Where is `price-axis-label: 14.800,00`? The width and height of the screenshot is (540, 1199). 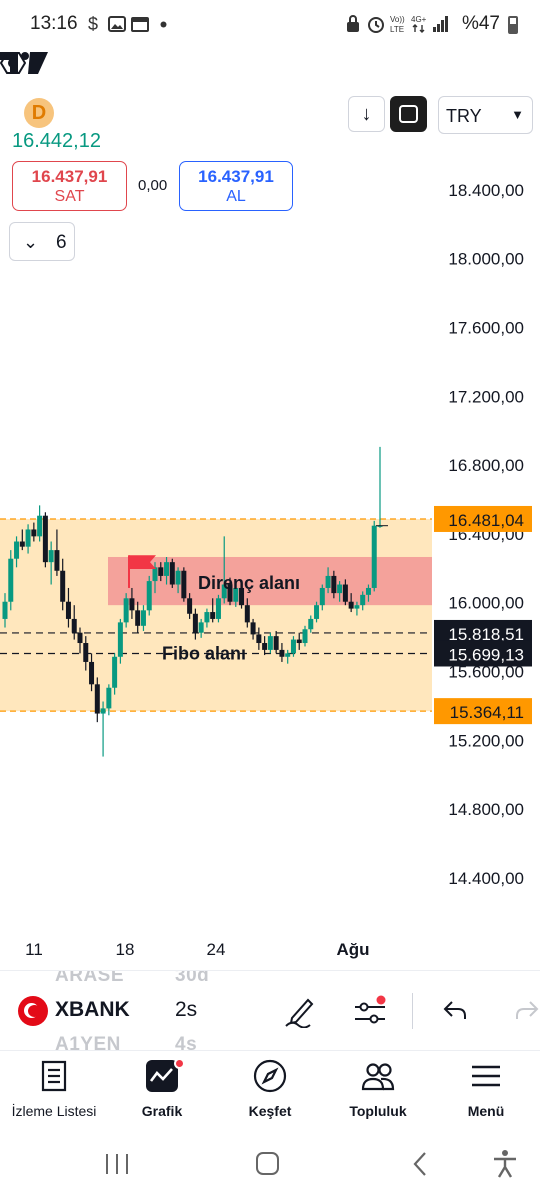 price-axis-label: 14.800,00 is located at coordinates (486, 809).